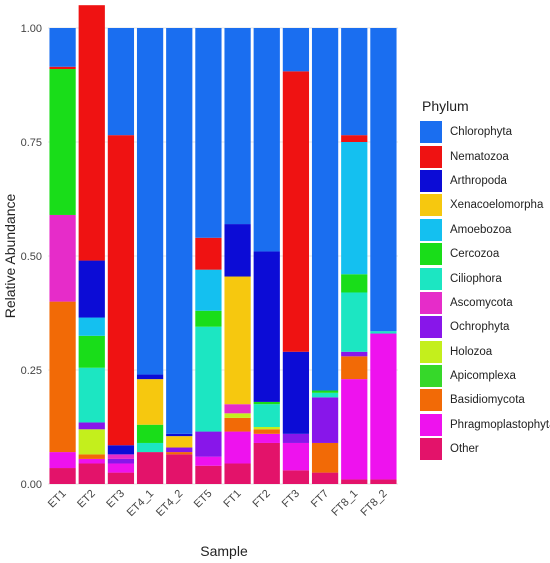 The height and width of the screenshot is (563, 550). What do you see at coordinates (500, 424) in the screenshot?
I see `legend-label: Phragmoplastophyta` at bounding box center [500, 424].